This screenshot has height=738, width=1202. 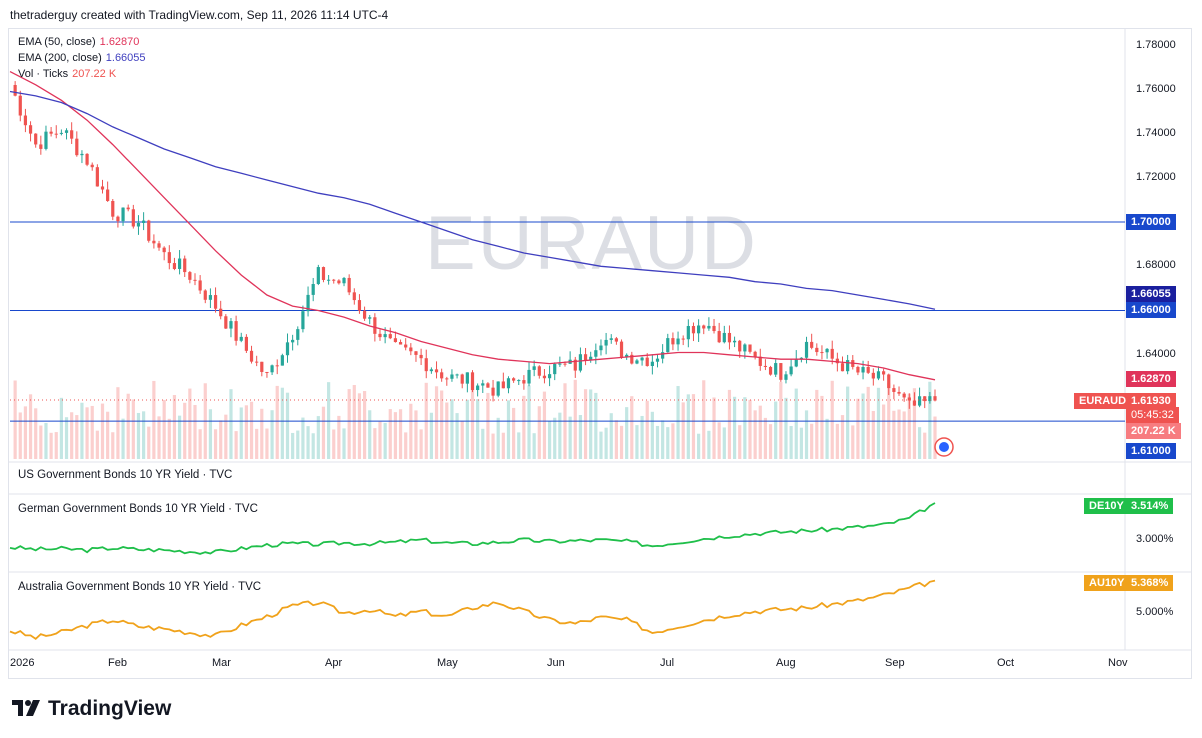 What do you see at coordinates (91, 709) in the screenshot?
I see `tradingview-logo: TradingView` at bounding box center [91, 709].